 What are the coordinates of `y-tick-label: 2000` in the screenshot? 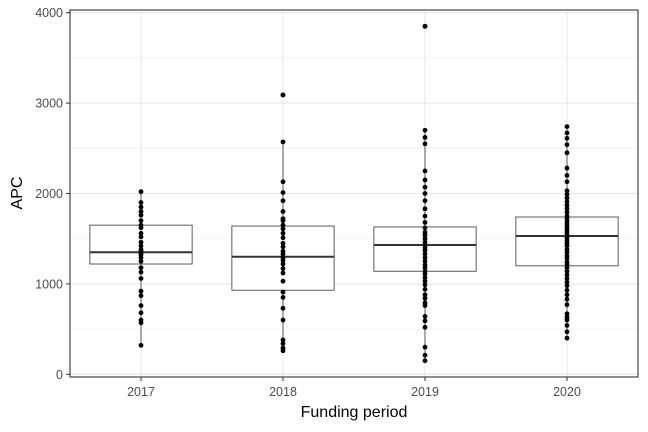 It's located at (49, 194).